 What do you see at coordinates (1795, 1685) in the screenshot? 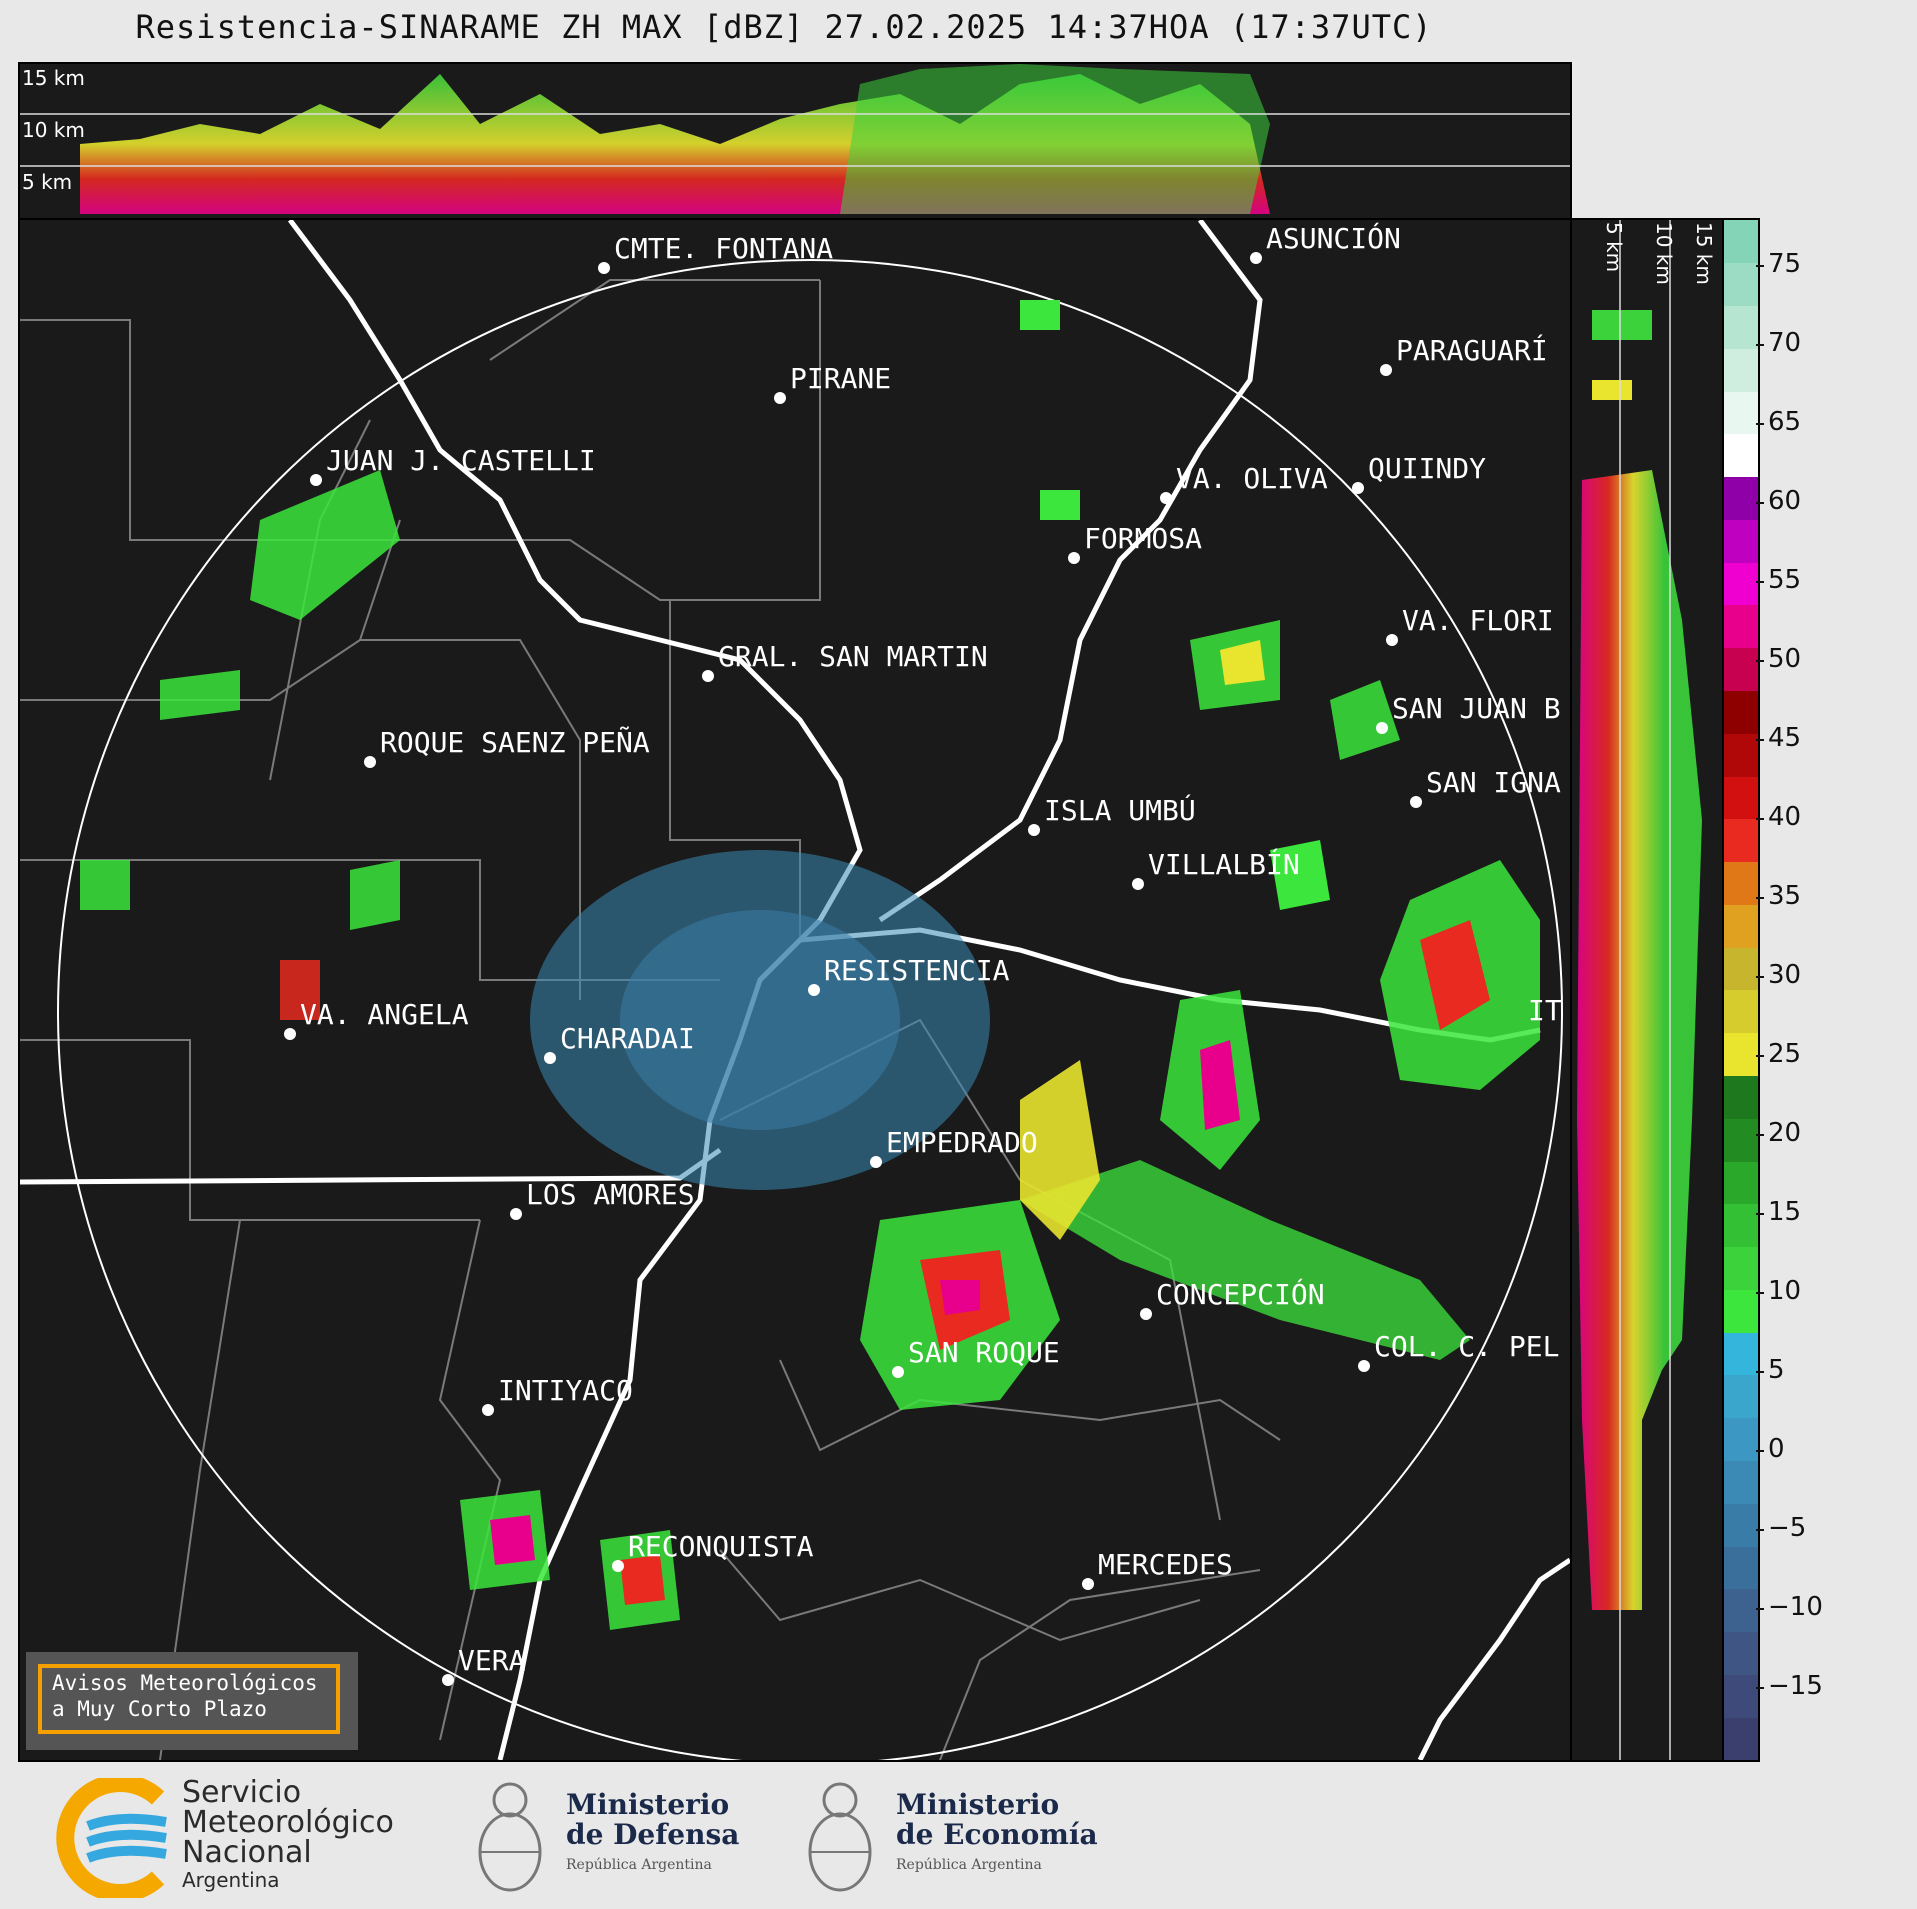
I see `colorbar-tick-label: −15` at bounding box center [1795, 1685].